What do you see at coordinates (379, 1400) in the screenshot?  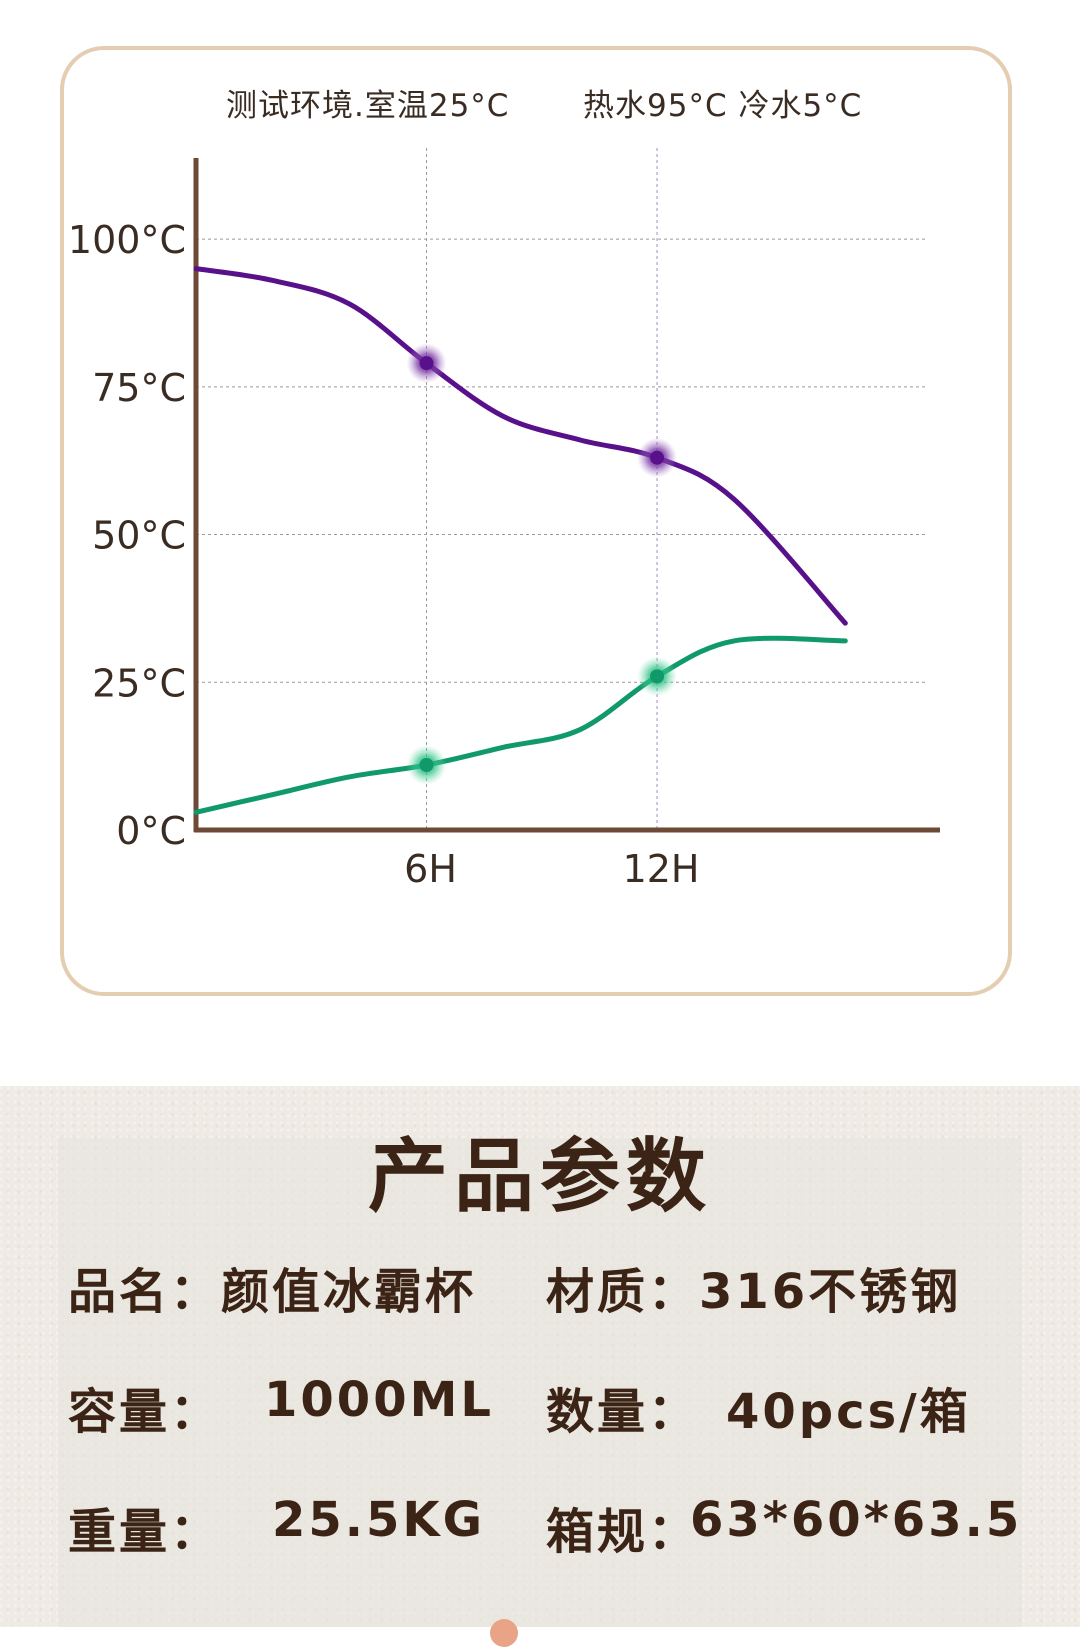 I see `param-capacity-value: 1000ML` at bounding box center [379, 1400].